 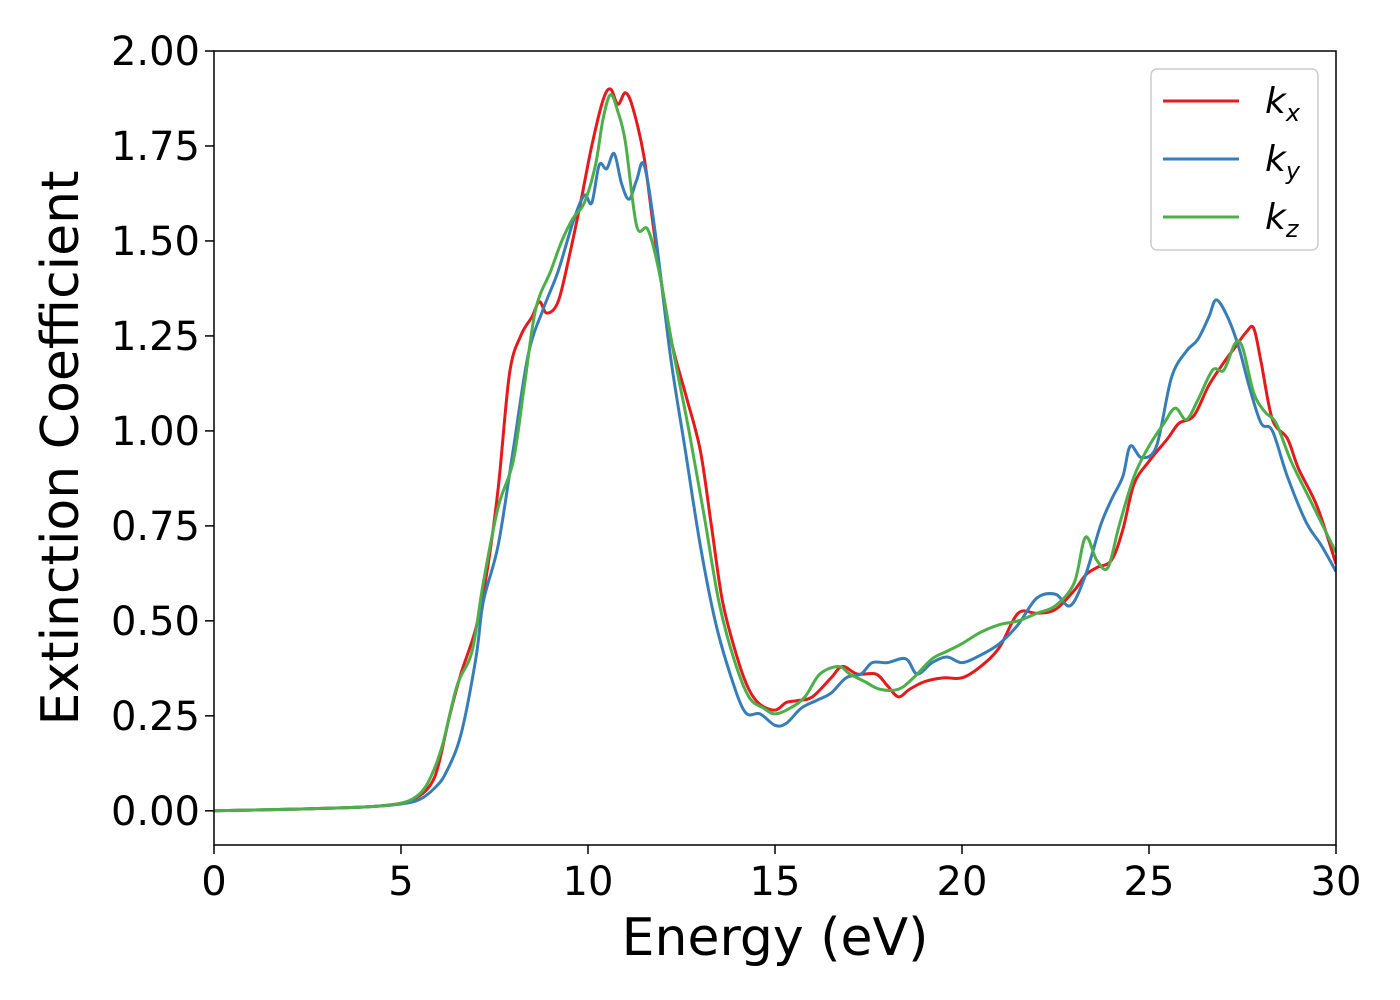 What do you see at coordinates (1336, 882) in the screenshot?
I see `x-tick-label: 30` at bounding box center [1336, 882].